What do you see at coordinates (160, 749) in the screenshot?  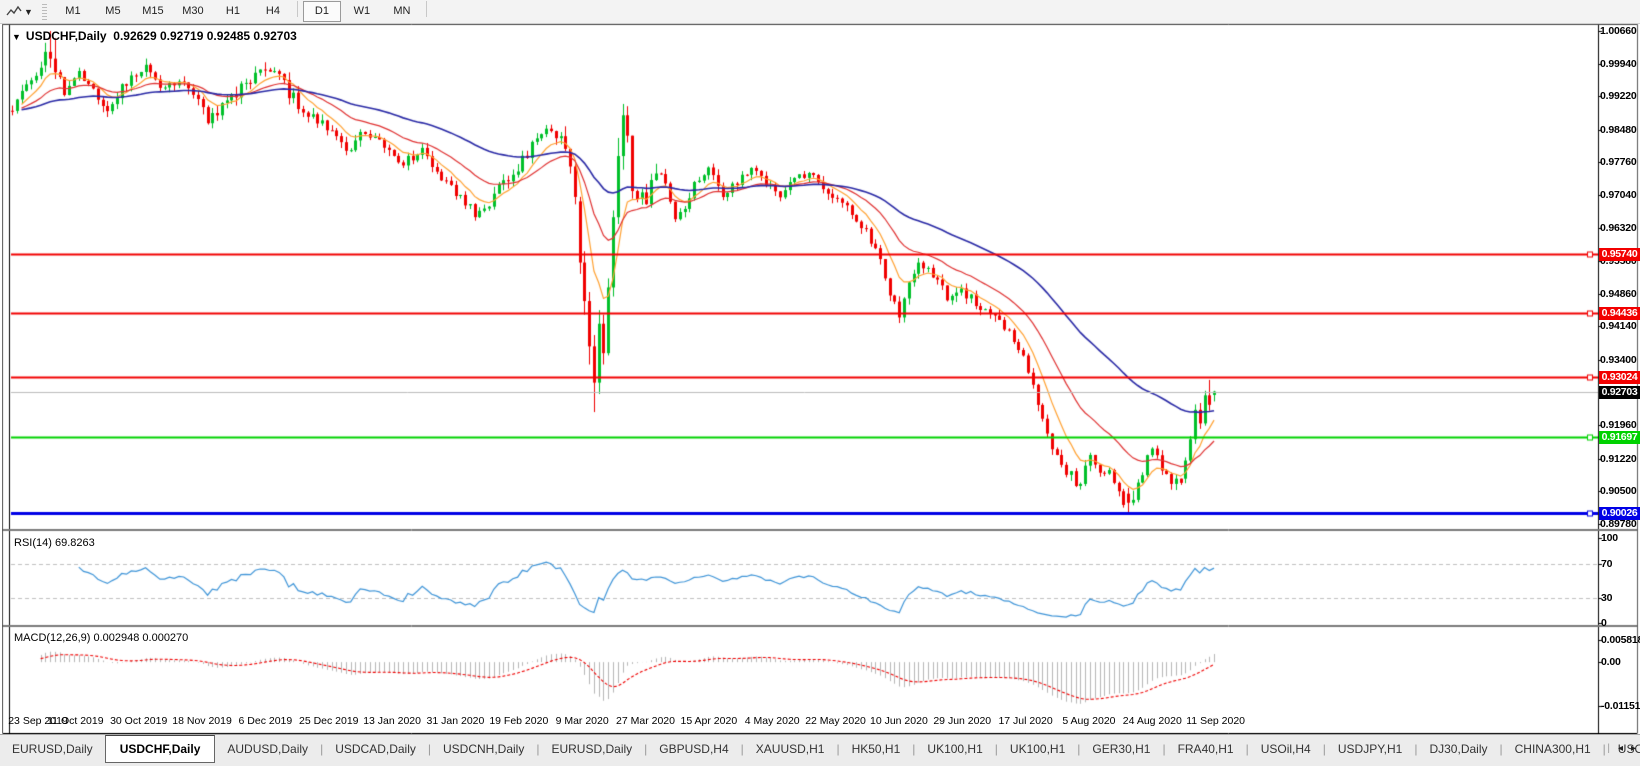 I see `chart-tab-usdchf-daily: USDCHF,Daily` at bounding box center [160, 749].